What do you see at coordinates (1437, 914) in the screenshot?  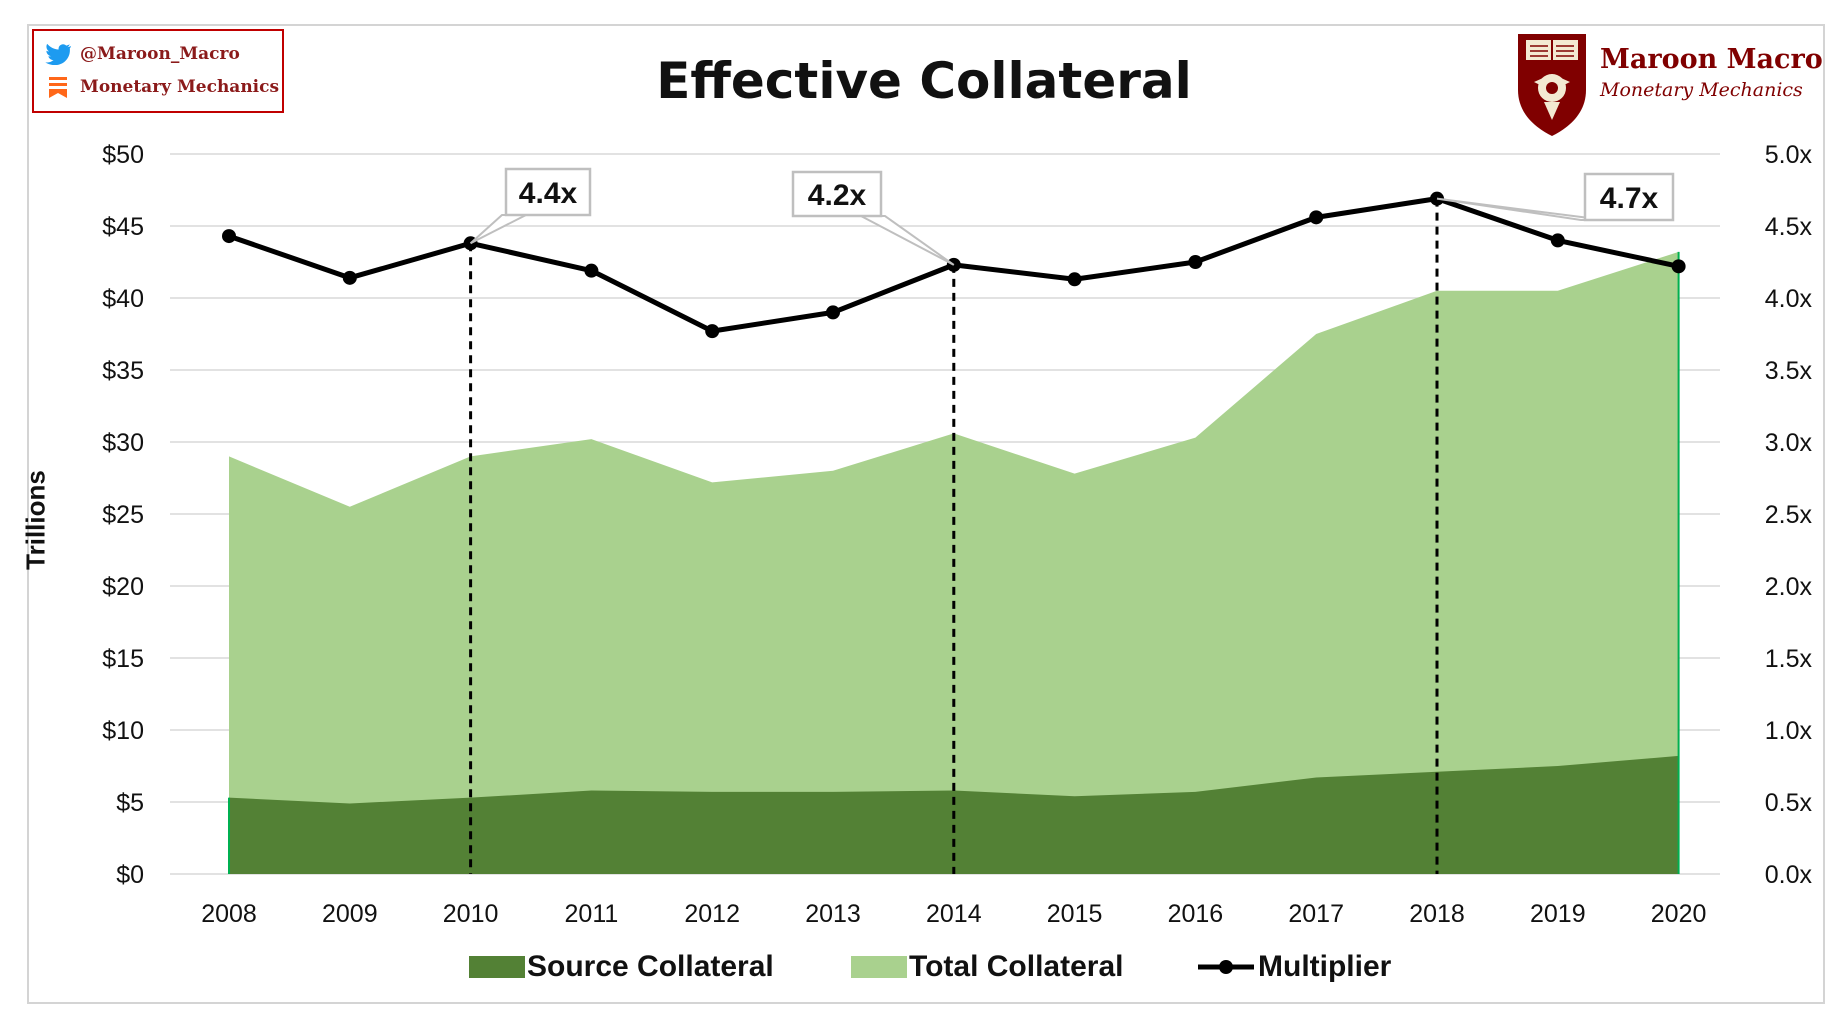 I see `x-tick-label: 2018` at bounding box center [1437, 914].